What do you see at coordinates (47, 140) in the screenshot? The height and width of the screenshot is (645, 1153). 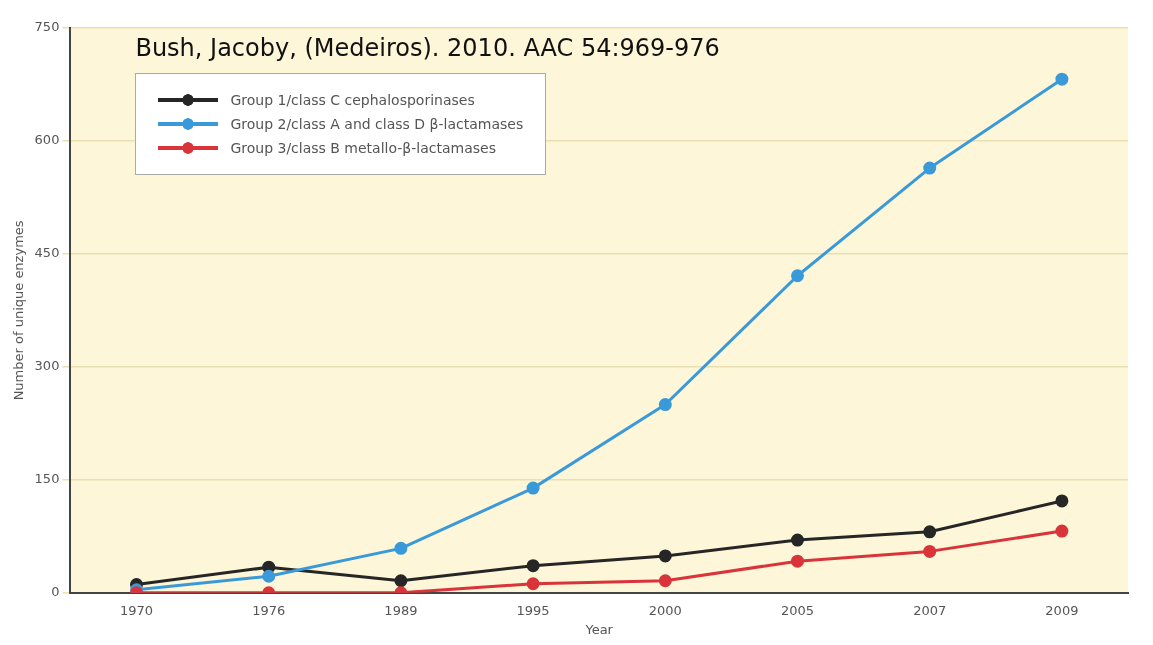 I see `y-tick-label: 600` at bounding box center [47, 140].